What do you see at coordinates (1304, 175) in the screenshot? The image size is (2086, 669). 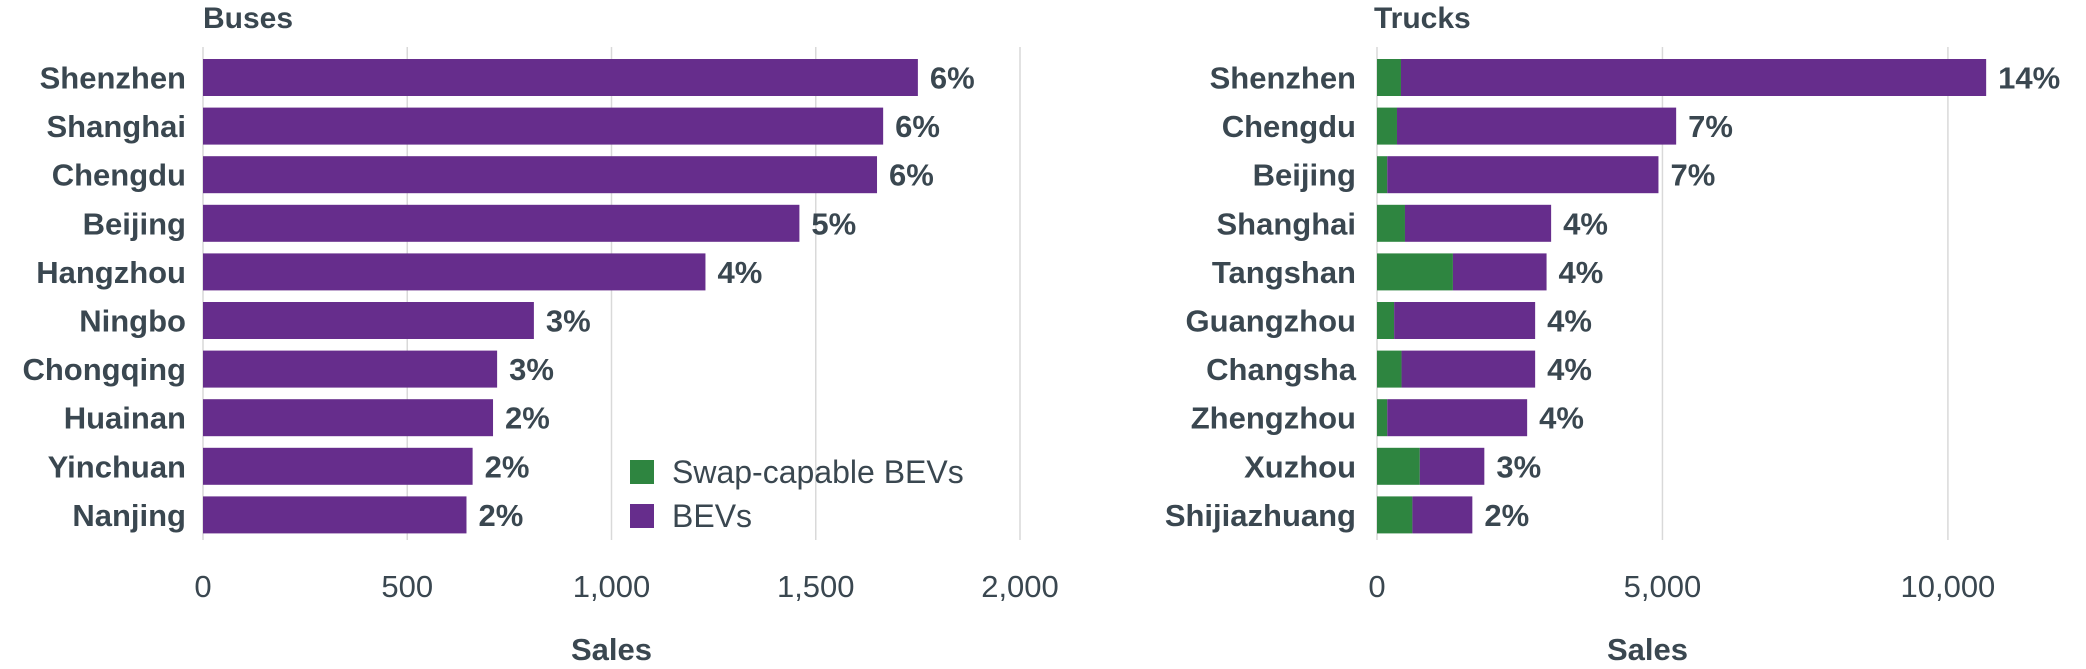 I see `trucks-category-label: Beijing` at bounding box center [1304, 175].